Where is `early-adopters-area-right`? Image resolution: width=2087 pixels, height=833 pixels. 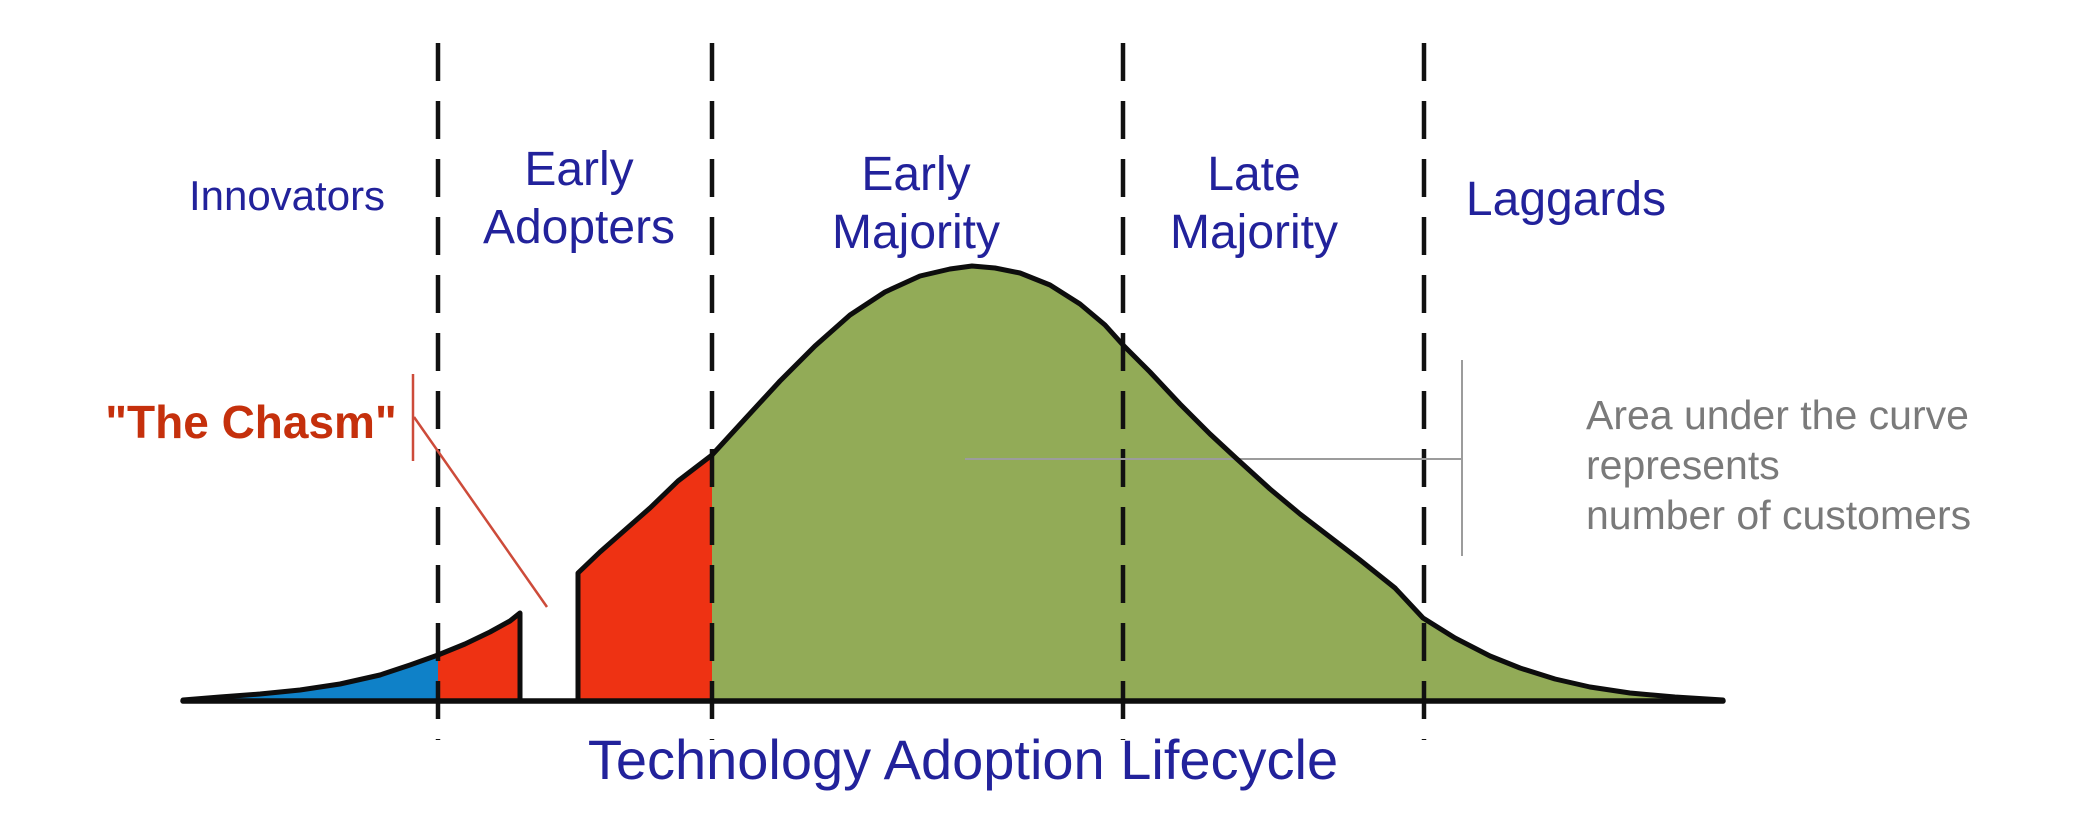 early-adopters-area-right is located at coordinates (645, 578).